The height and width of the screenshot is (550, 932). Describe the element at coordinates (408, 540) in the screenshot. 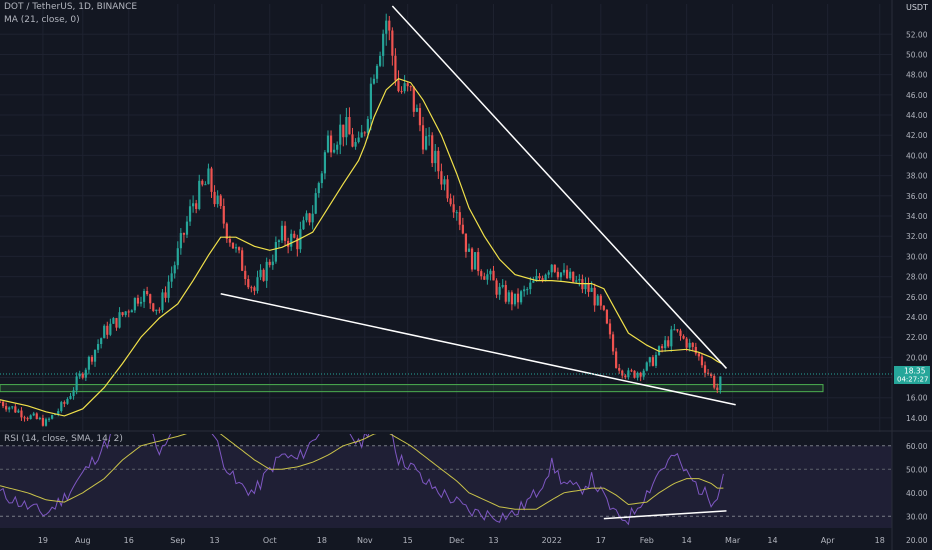

I see `time-tick-label: 15` at that location.